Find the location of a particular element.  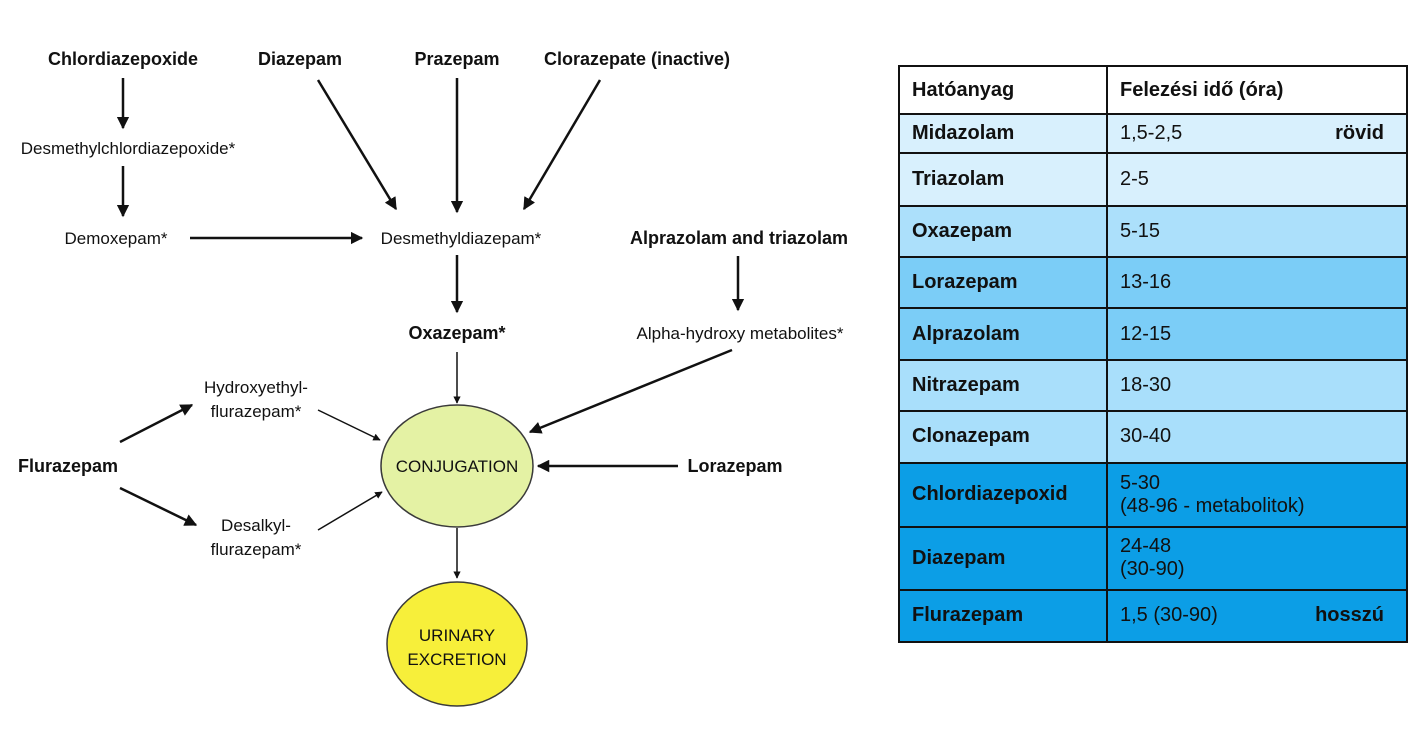

table-row: Oxazepam 5-15 is located at coordinates (1153, 231).